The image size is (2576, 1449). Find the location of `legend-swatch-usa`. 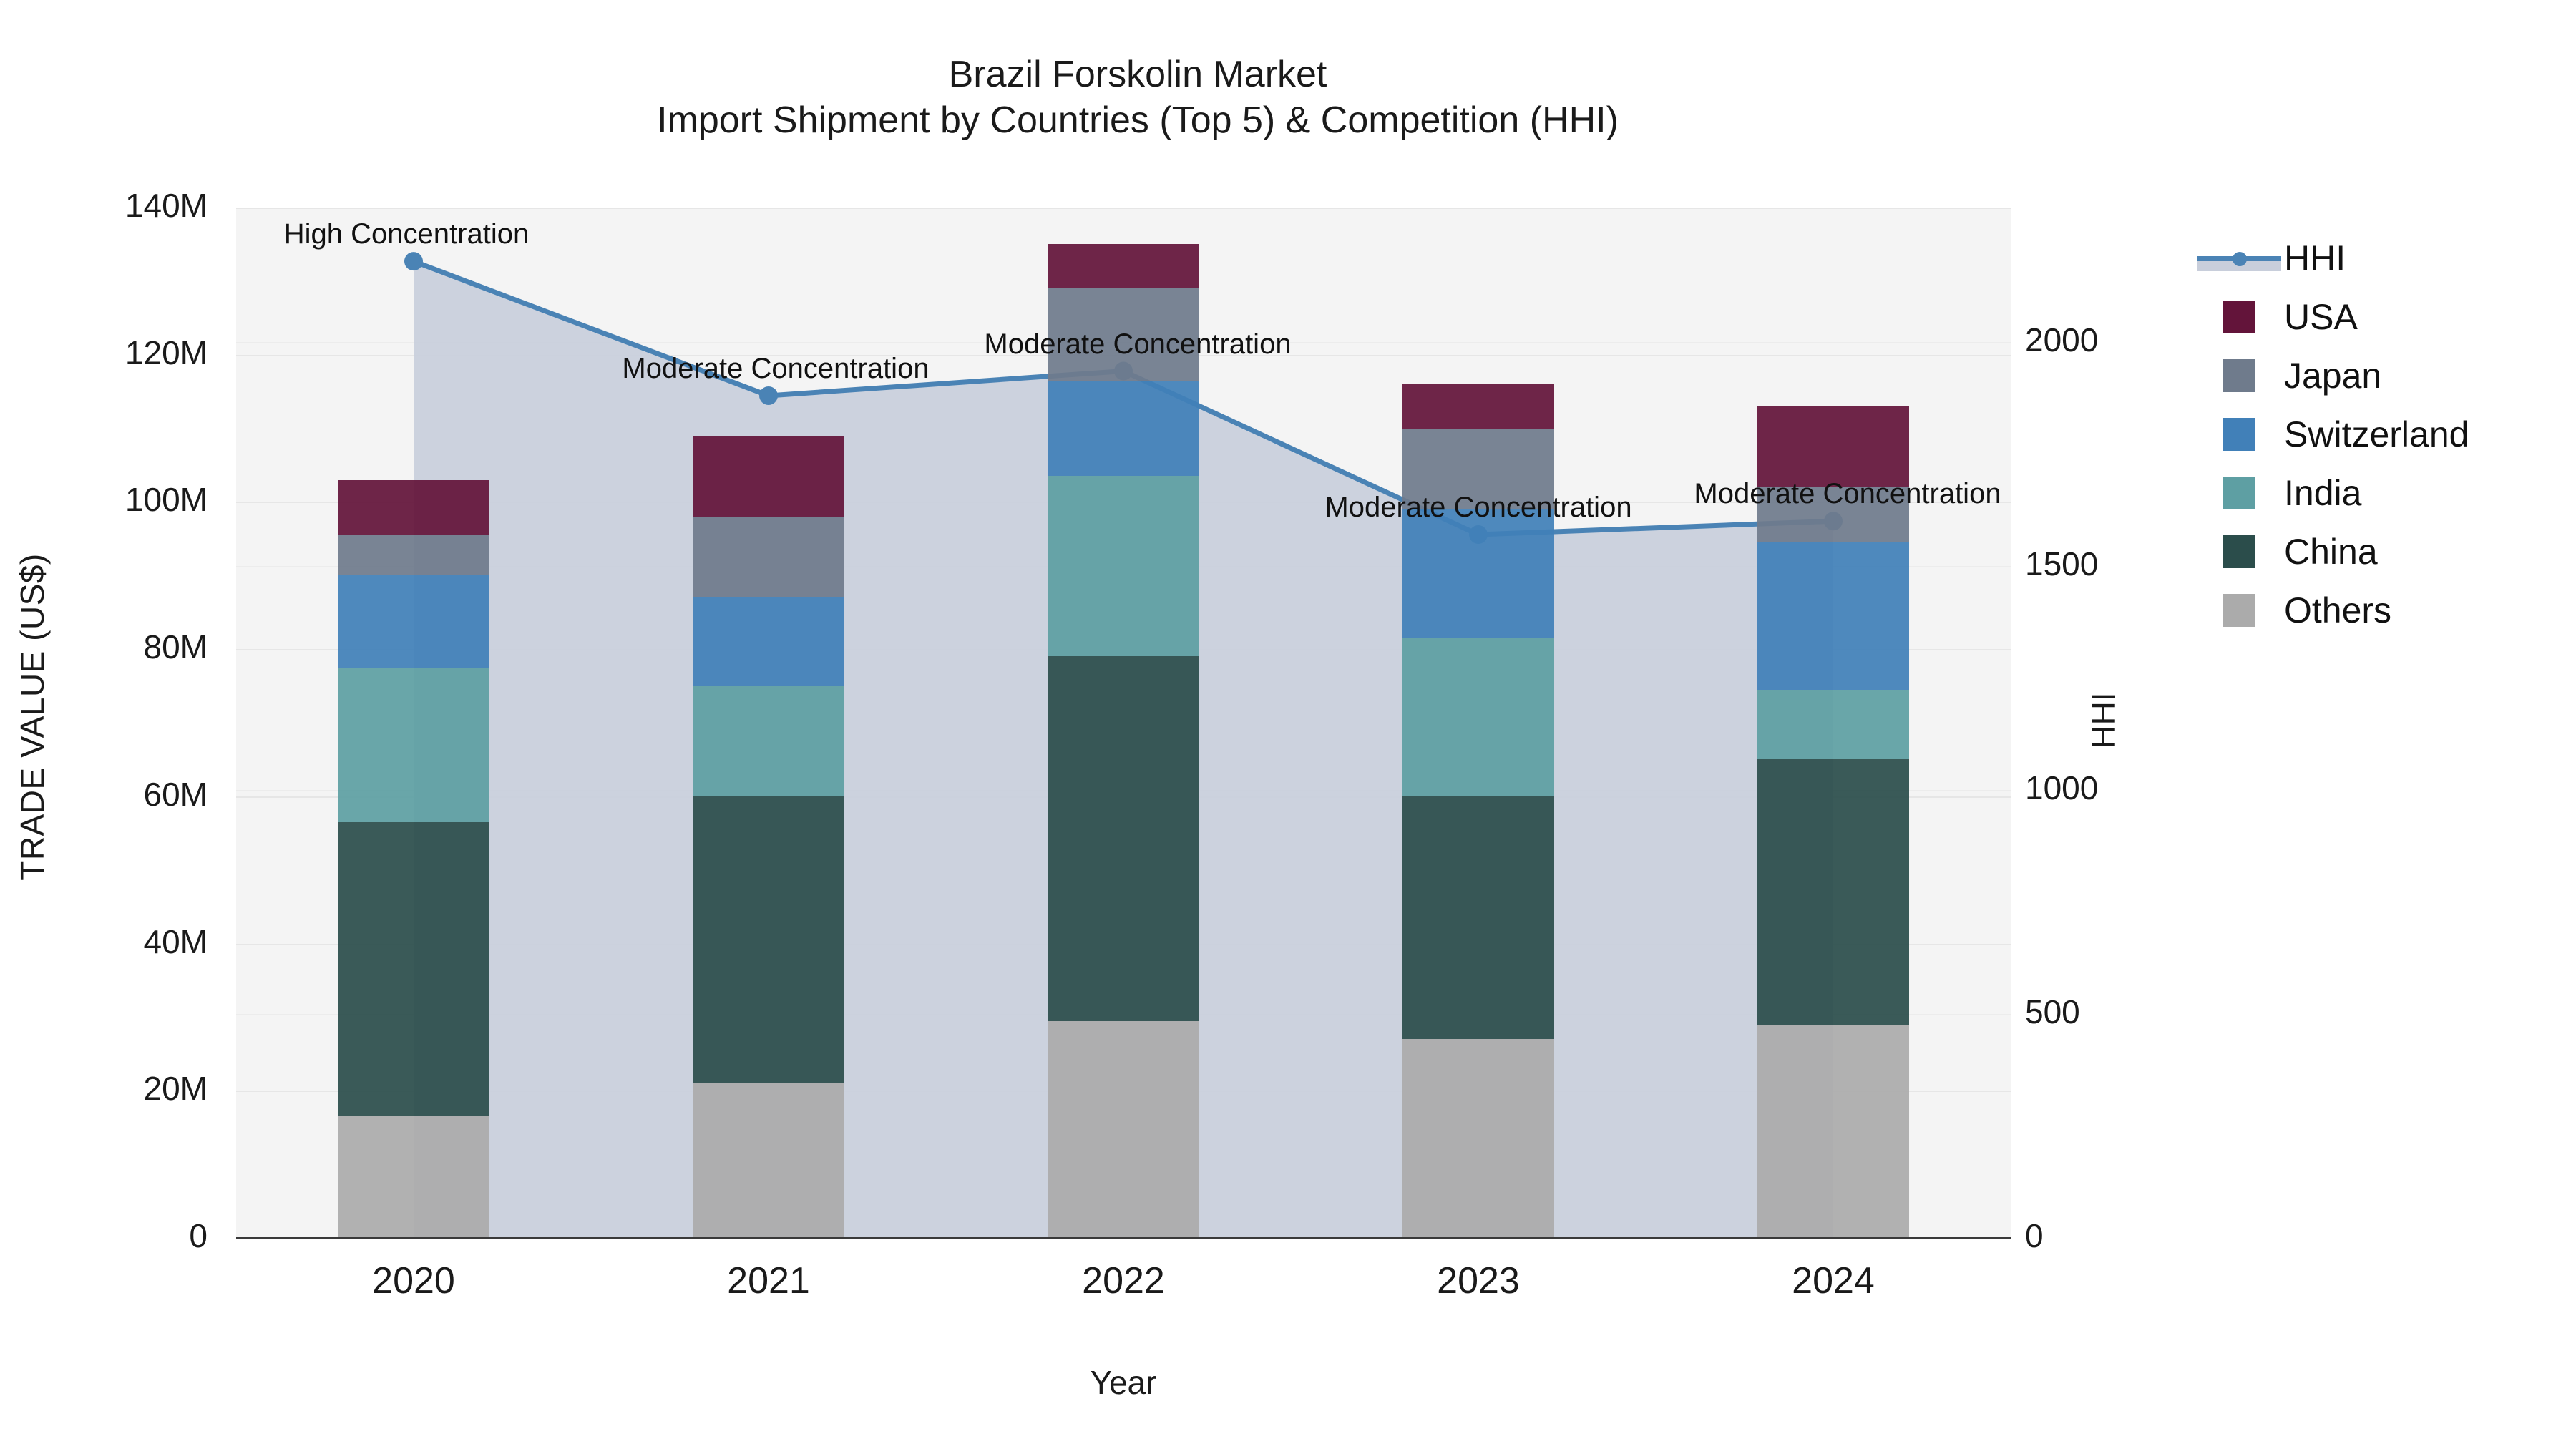

legend-swatch-usa is located at coordinates (2239, 317).